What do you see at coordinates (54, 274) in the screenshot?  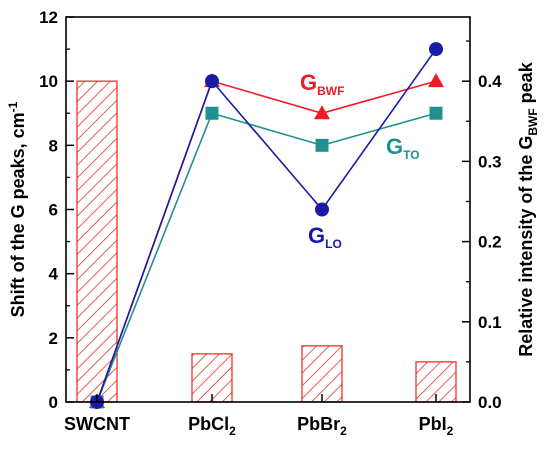 I see `left-tick-label: 4` at bounding box center [54, 274].